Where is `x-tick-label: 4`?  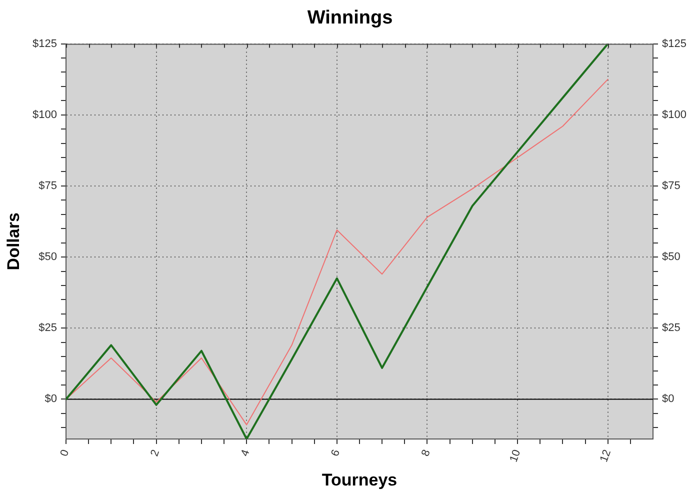 x-tick-label: 4 is located at coordinates (245, 453).